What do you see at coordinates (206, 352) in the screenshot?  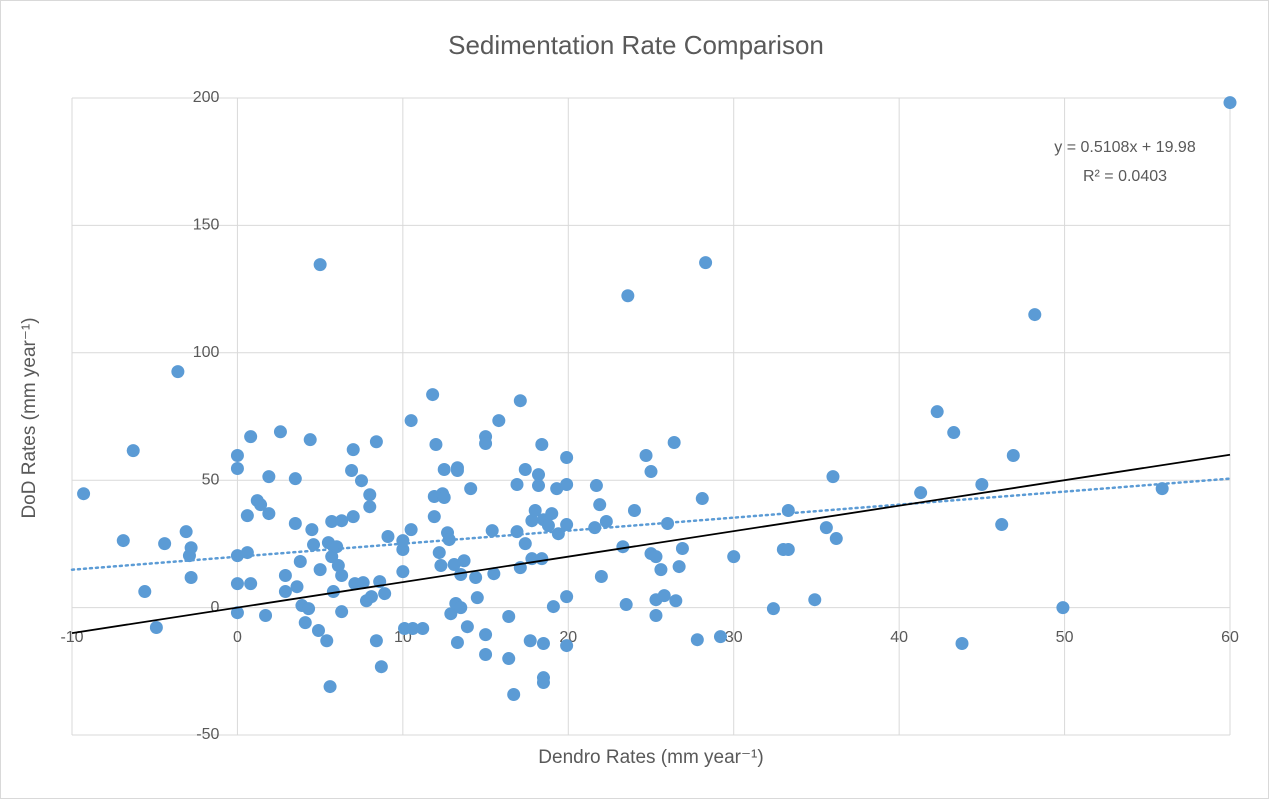 I see `y-tick-label: 100` at bounding box center [206, 352].